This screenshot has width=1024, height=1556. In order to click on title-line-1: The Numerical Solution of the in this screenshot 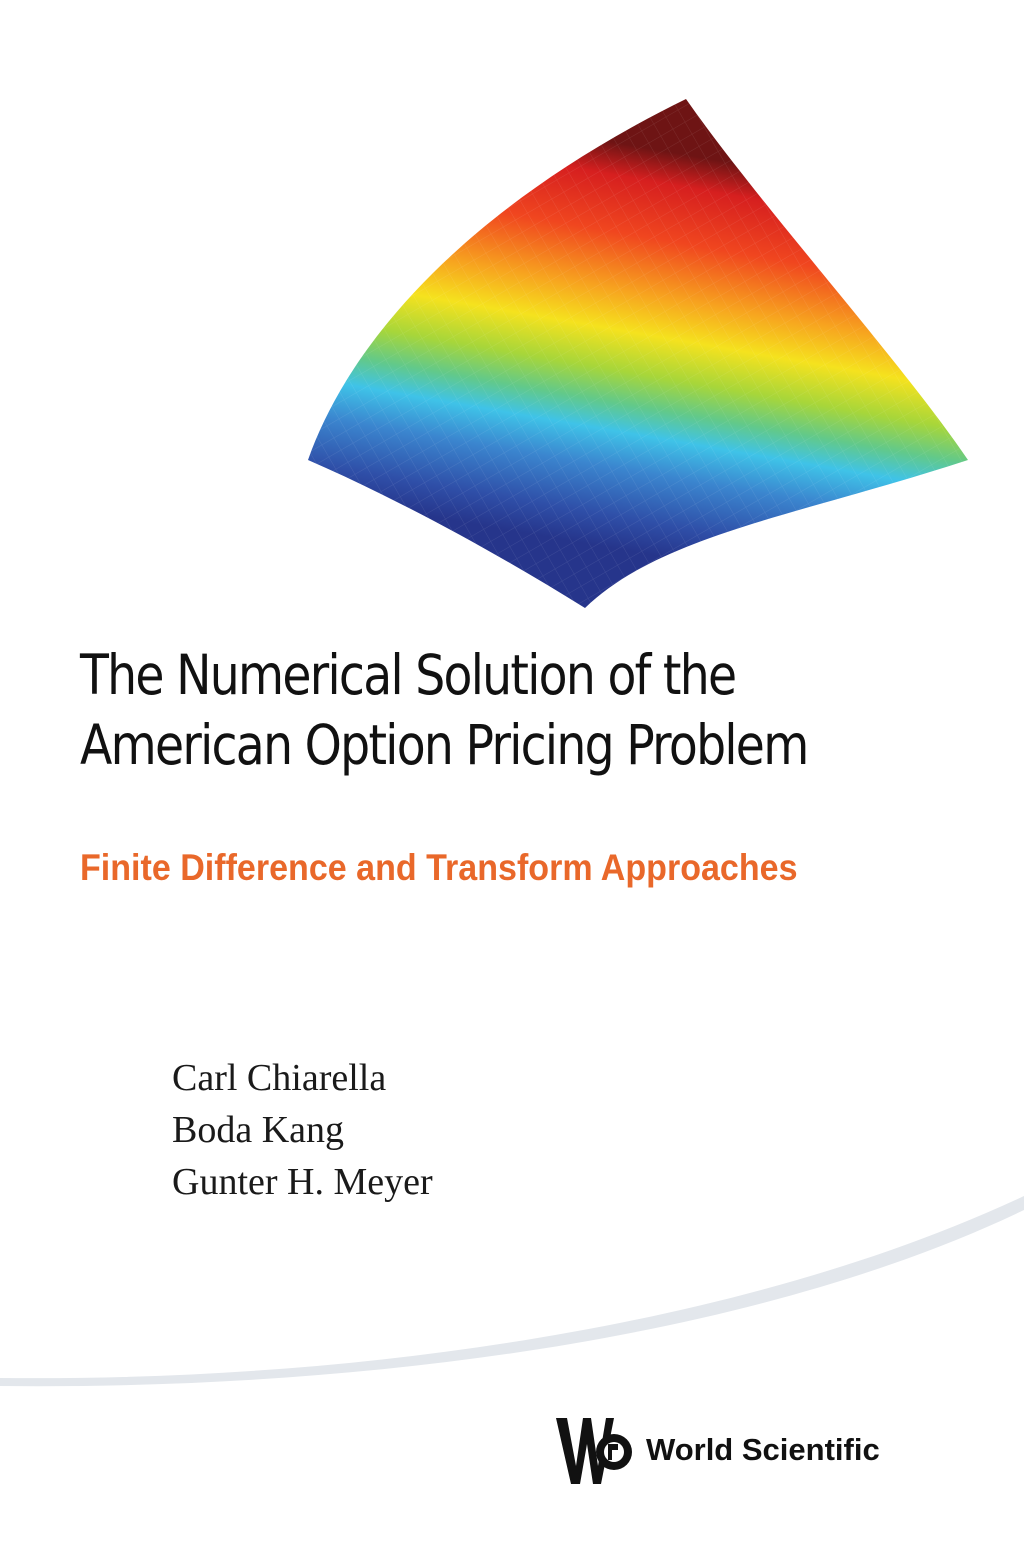, I will do `click(408, 675)`.